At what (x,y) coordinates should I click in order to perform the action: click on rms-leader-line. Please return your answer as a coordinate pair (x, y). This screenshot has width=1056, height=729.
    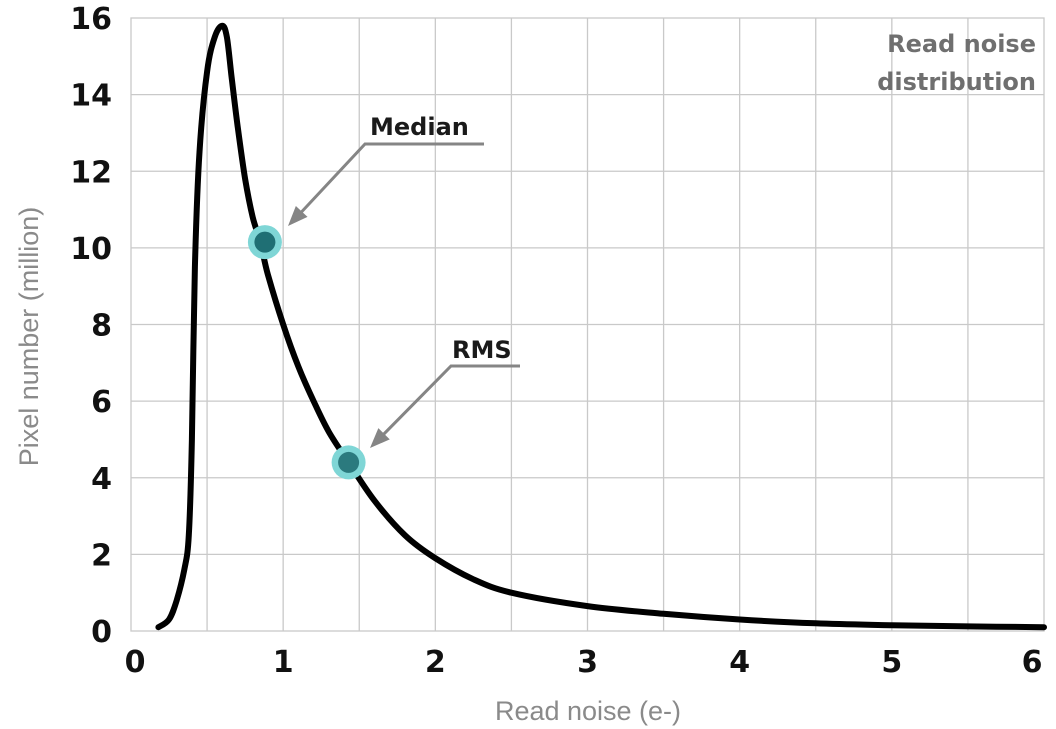
    Looking at the image, I should click on (447, 404).